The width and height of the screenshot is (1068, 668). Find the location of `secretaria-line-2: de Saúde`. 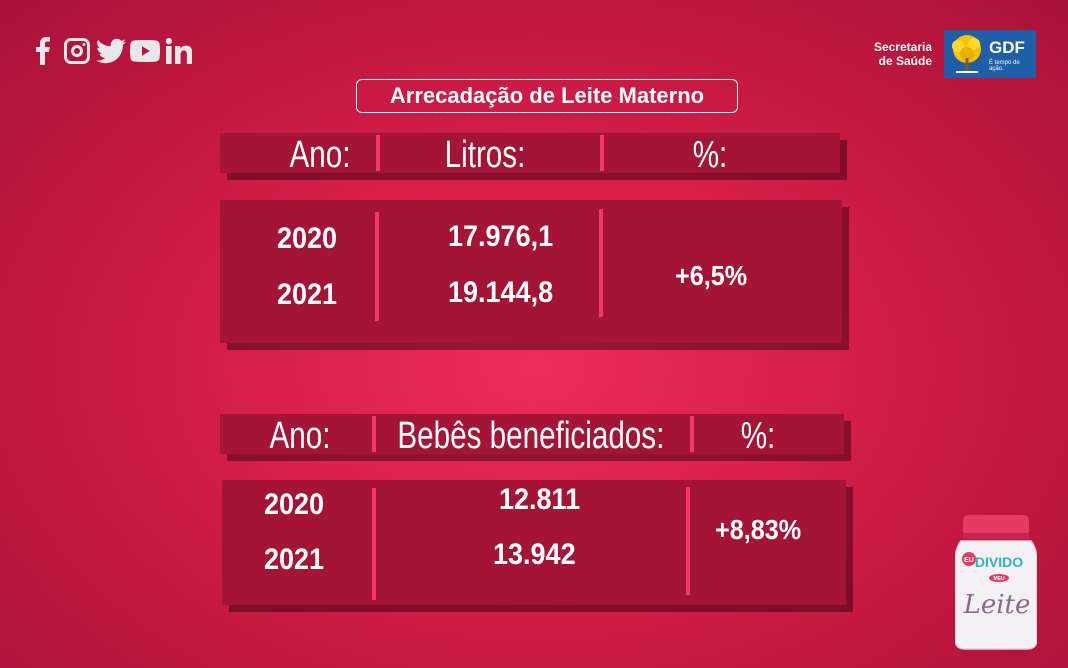

secretaria-line-2: de Saúde is located at coordinates (905, 61).